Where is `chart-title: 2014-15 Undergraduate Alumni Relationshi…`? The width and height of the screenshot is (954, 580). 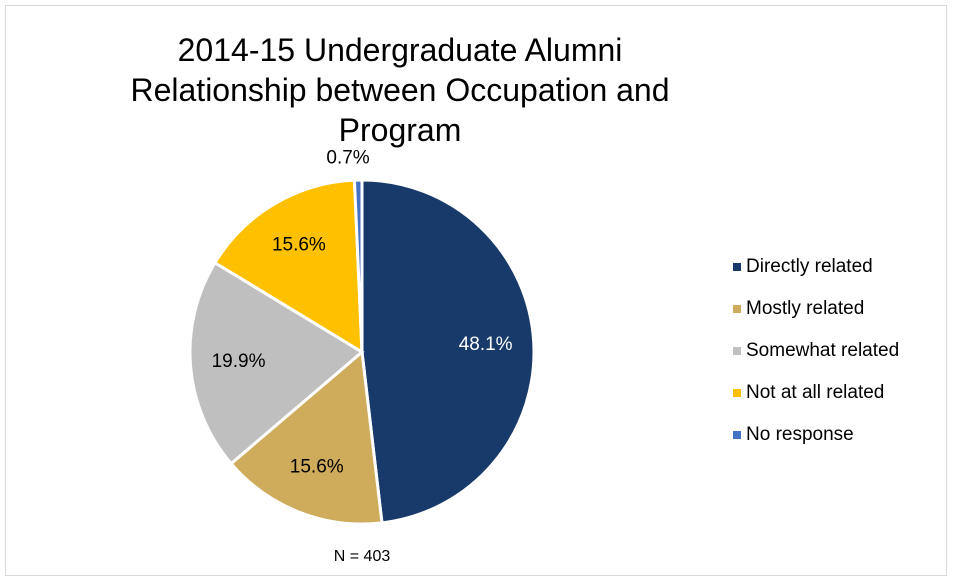
chart-title: 2014-15 Undergraduate Alumni Relationshi… is located at coordinates (400, 90).